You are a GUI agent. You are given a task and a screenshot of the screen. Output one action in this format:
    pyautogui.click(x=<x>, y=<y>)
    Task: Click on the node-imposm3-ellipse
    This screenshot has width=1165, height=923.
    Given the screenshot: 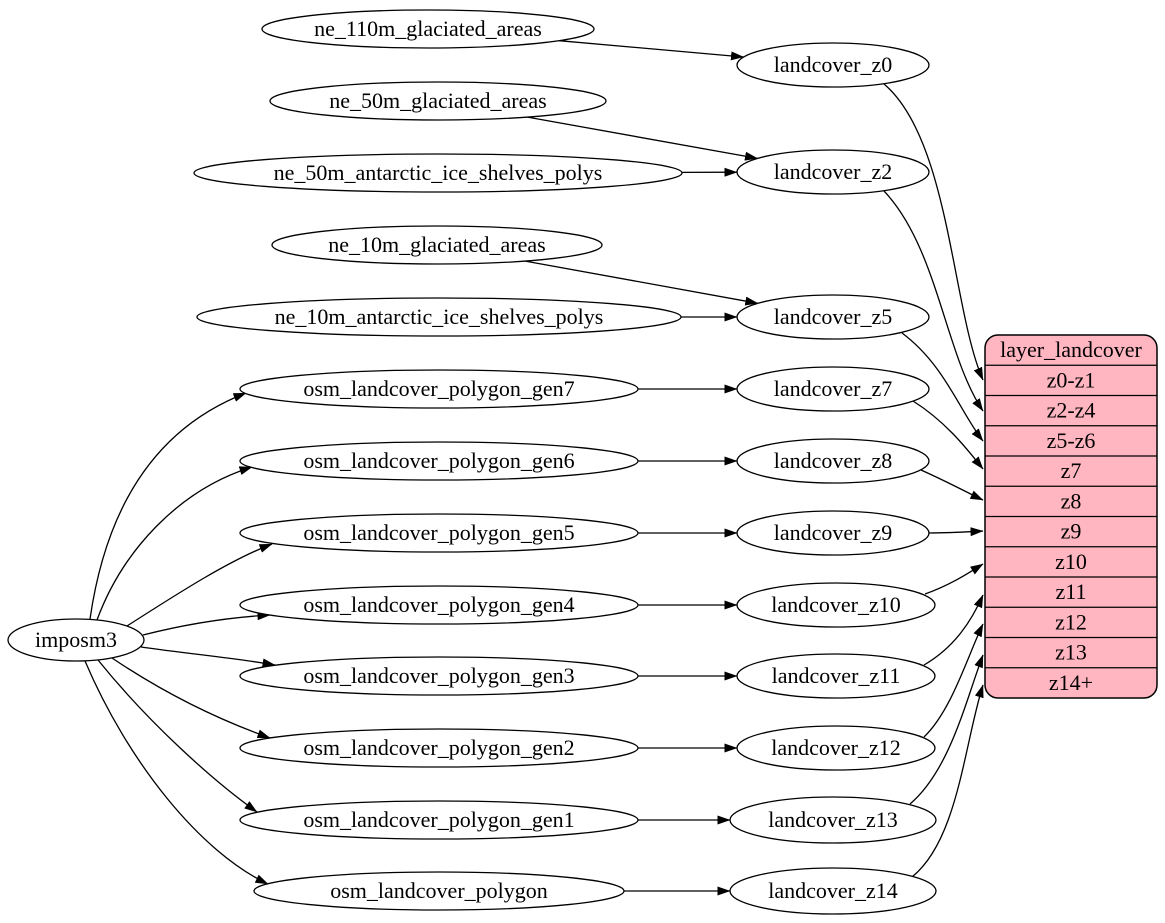 What is the action you would take?
    pyautogui.click(x=76, y=640)
    